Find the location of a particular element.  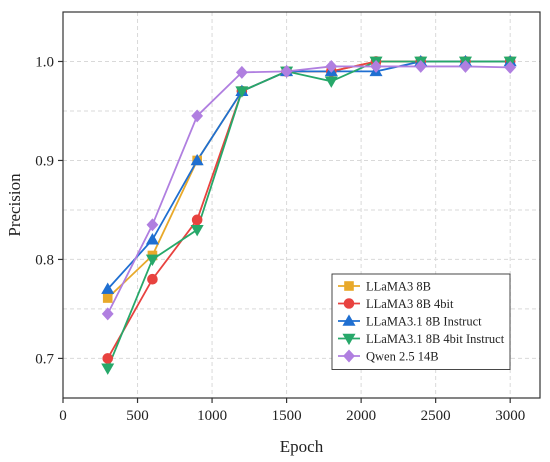

y-tick-label-3: 1.0 is located at coordinates (44, 62).